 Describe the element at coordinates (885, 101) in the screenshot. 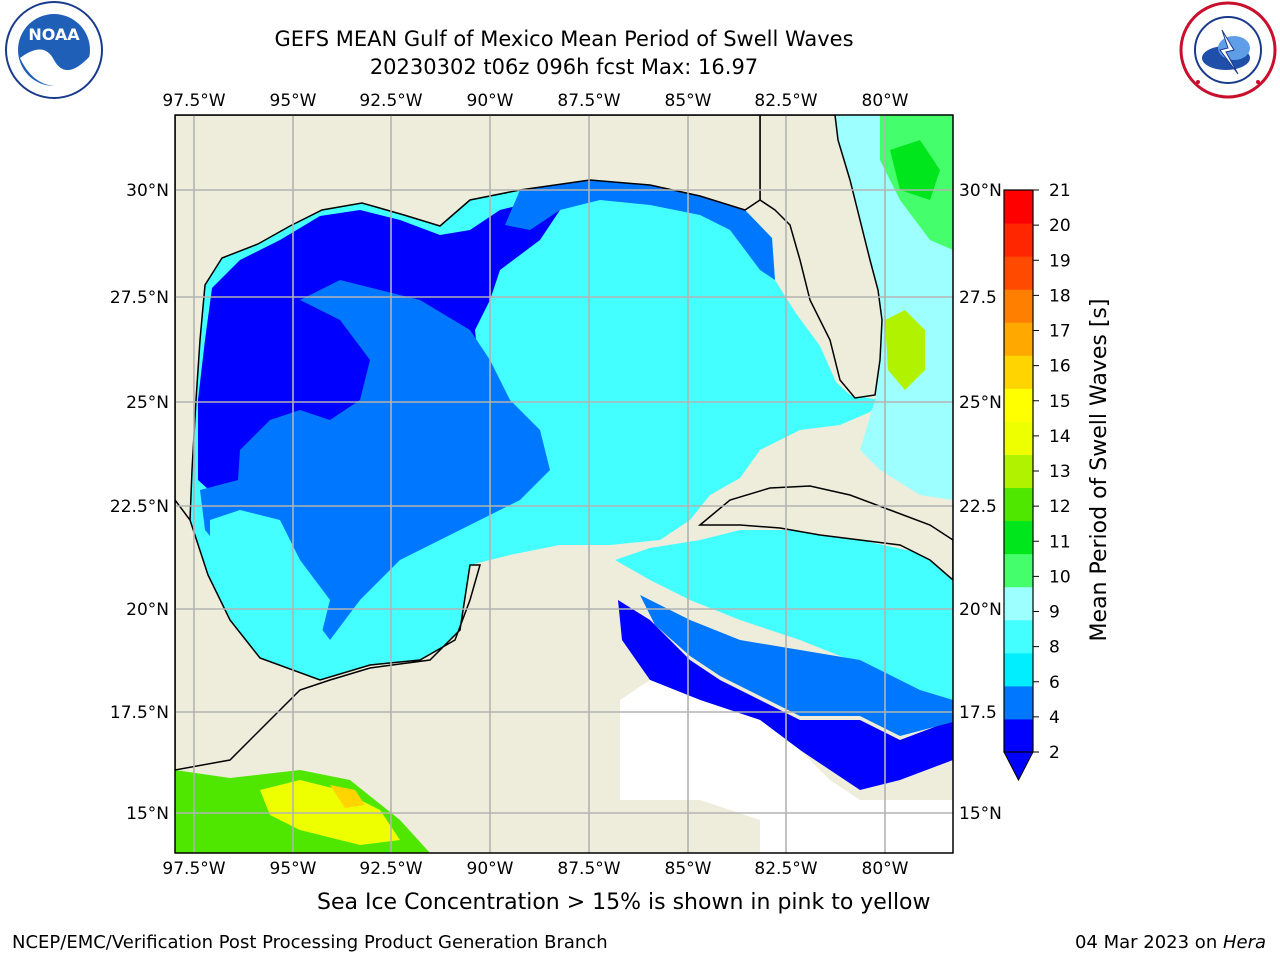

I see `lon-label-top: 80°W` at that location.